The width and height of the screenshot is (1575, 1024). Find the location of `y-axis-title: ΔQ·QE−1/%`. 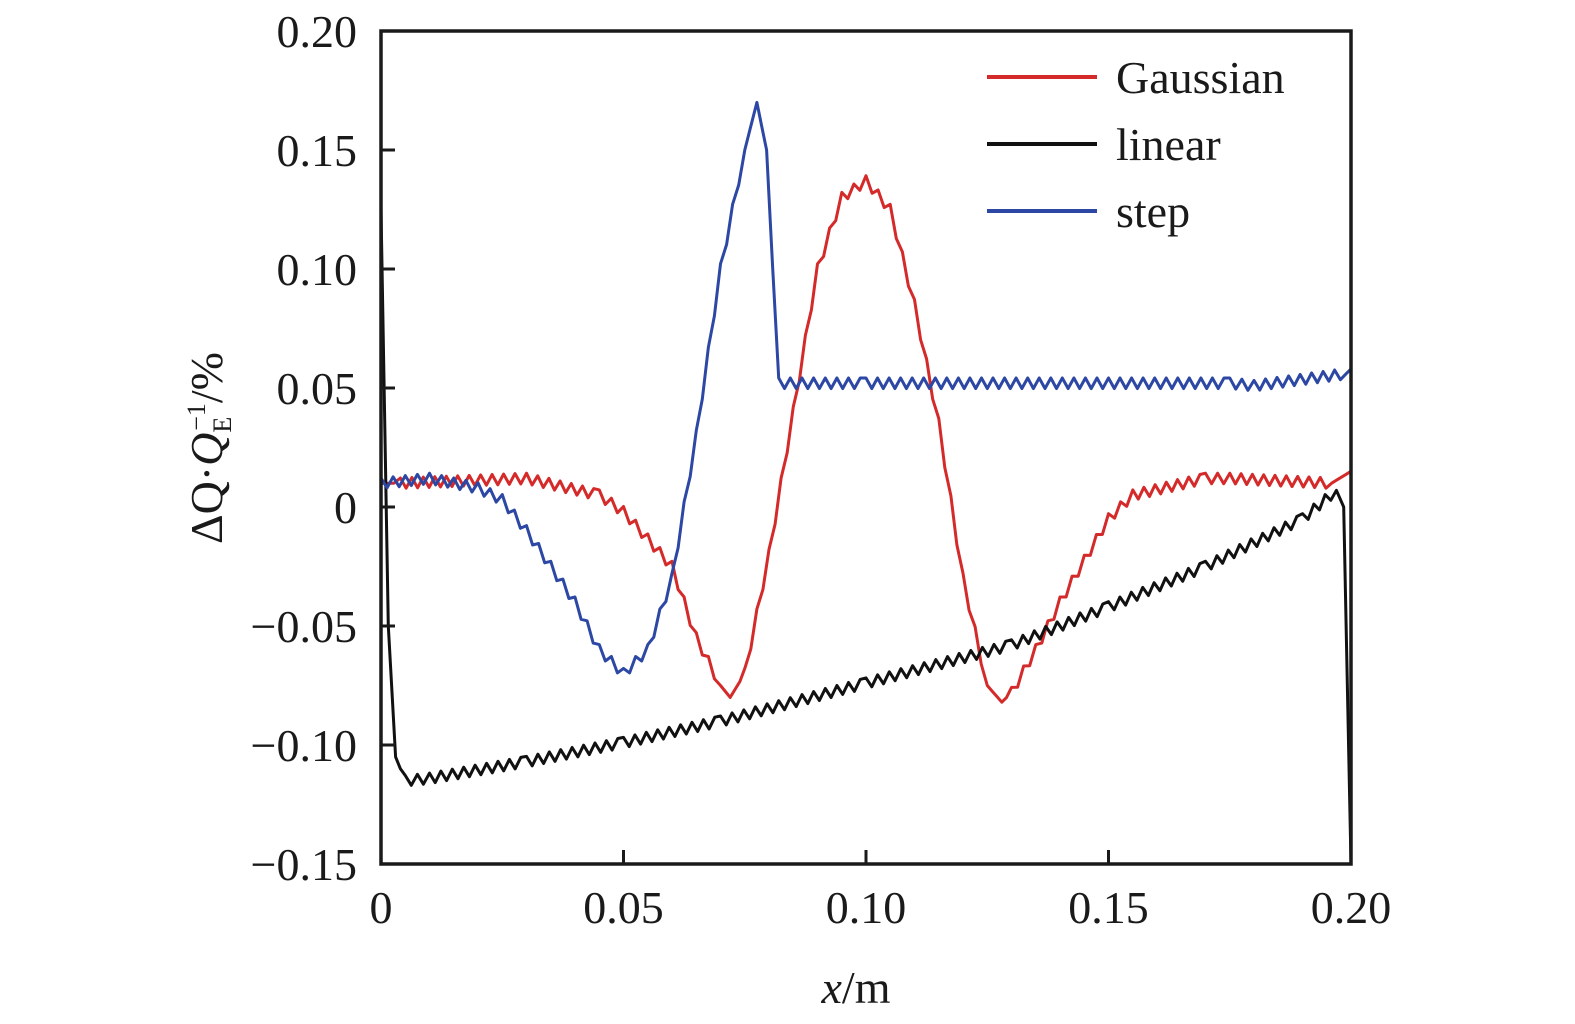

y-axis-title: ΔQ·QE−1/% is located at coordinates (209, 448).